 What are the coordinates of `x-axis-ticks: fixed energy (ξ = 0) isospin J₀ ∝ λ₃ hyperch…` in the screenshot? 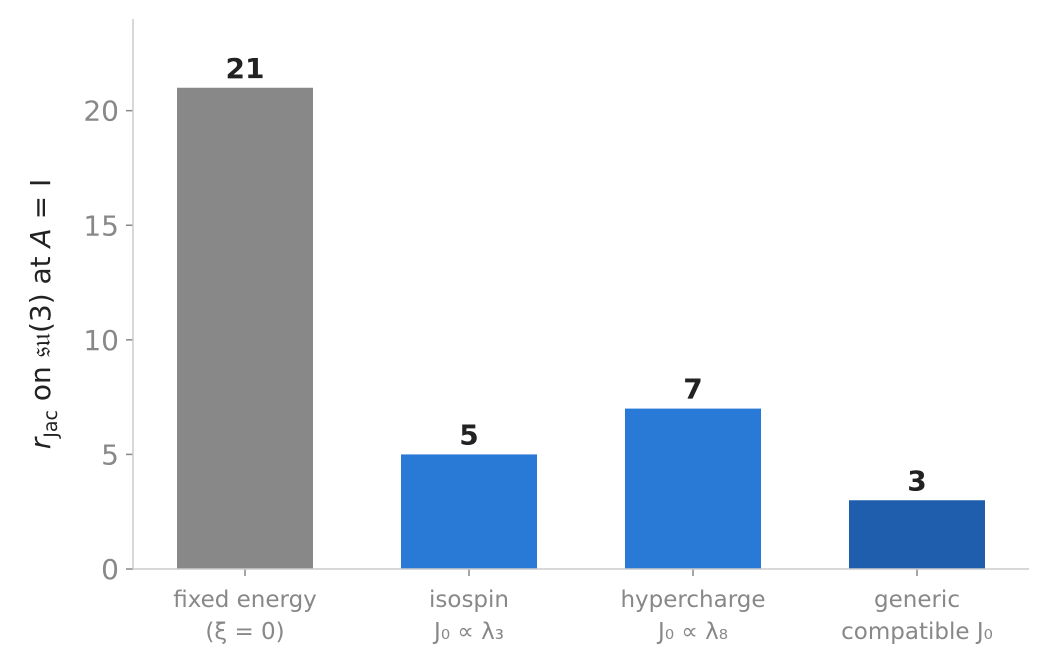 It's located at (583, 607).